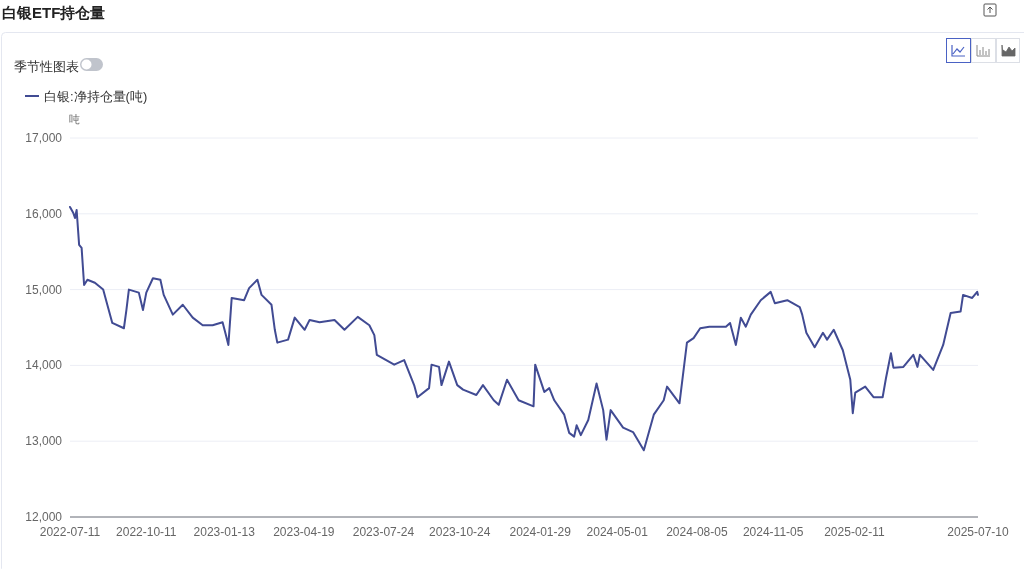  I want to click on y-tick-label: 12,000, so click(44, 517).